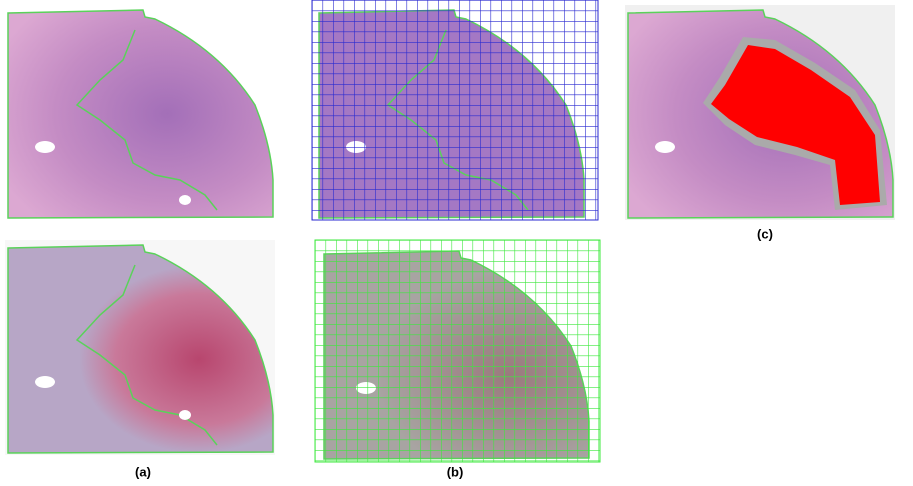 The height and width of the screenshot is (486, 913). What do you see at coordinates (765, 233) in the screenshot?
I see `label-c: (c)` at bounding box center [765, 233].